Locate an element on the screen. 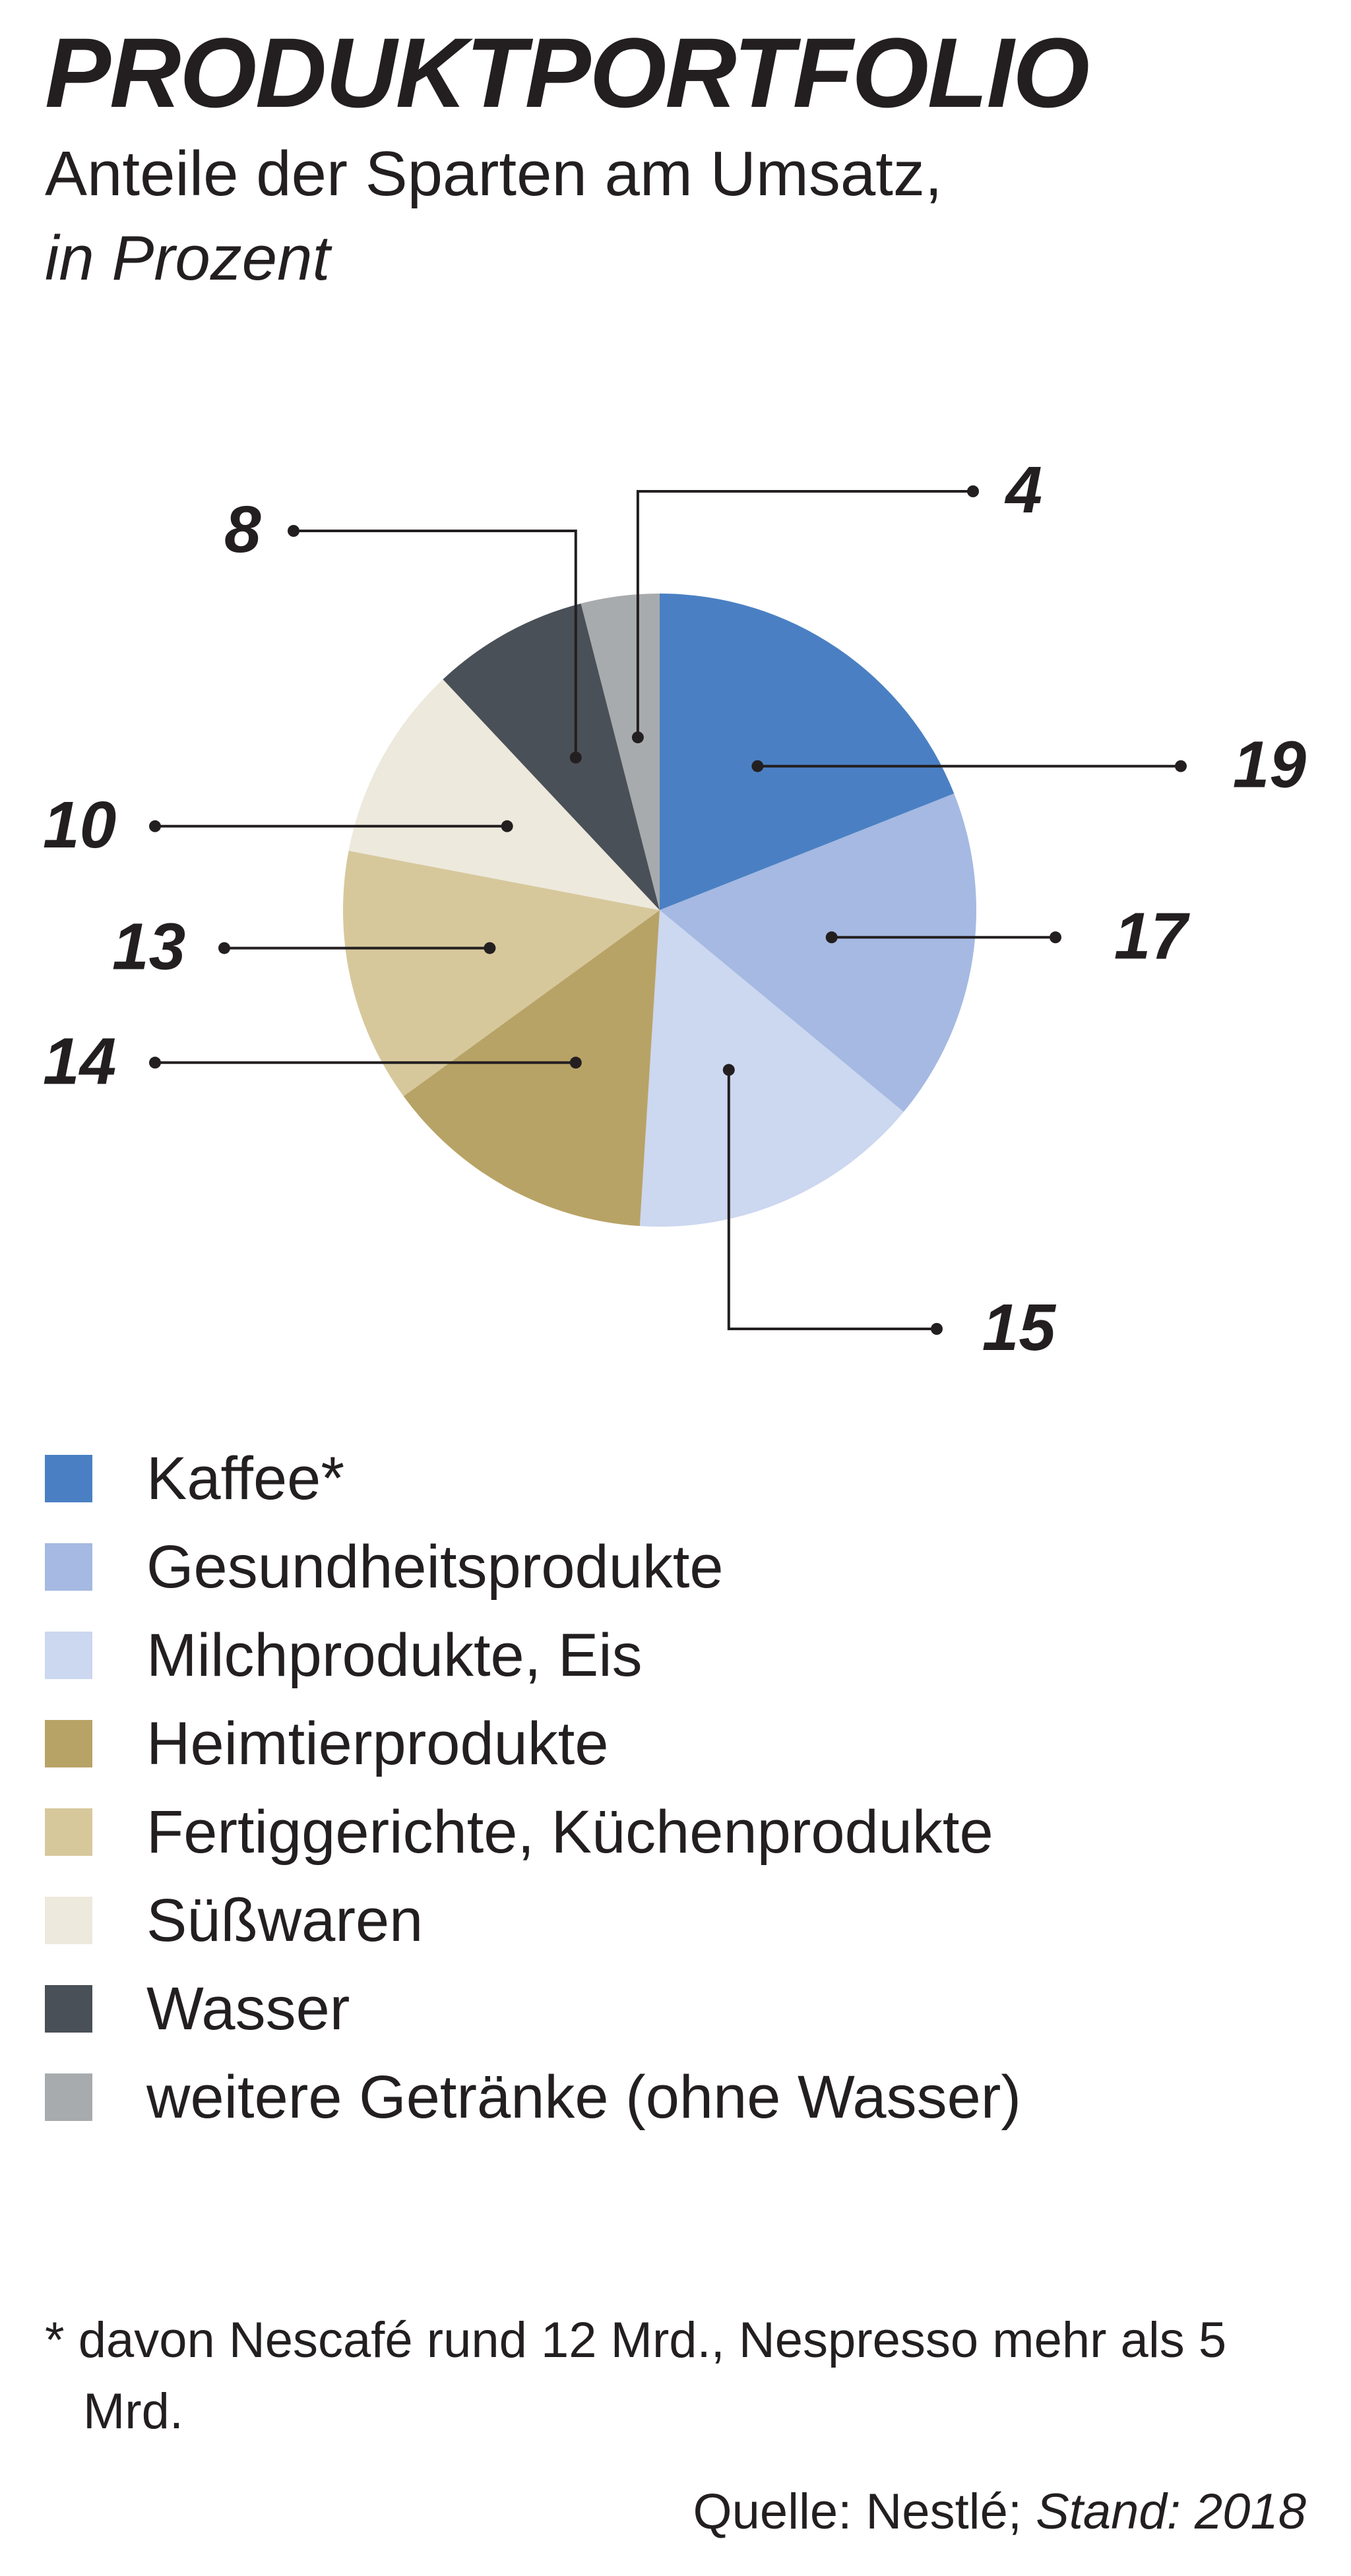 This screenshot has height=2576, width=1351. legend-item: Milchprodukte, Eis is located at coordinates (533, 1655).